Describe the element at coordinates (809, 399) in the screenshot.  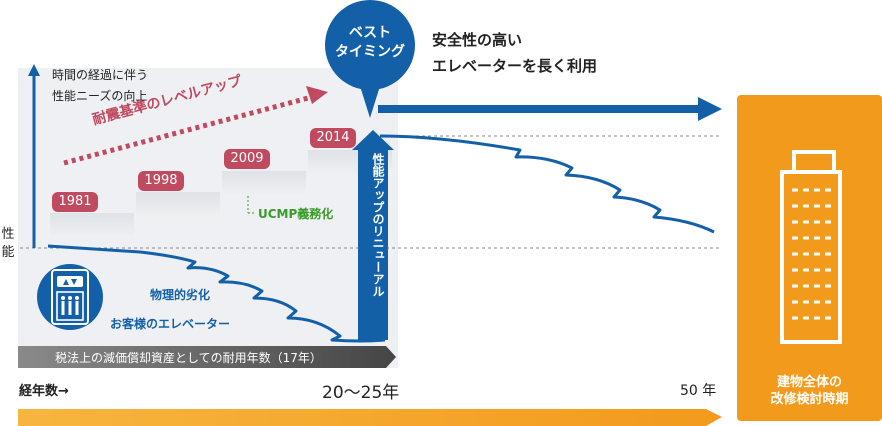
I see `renovation-caption-line2: 改修検討時期` at that location.